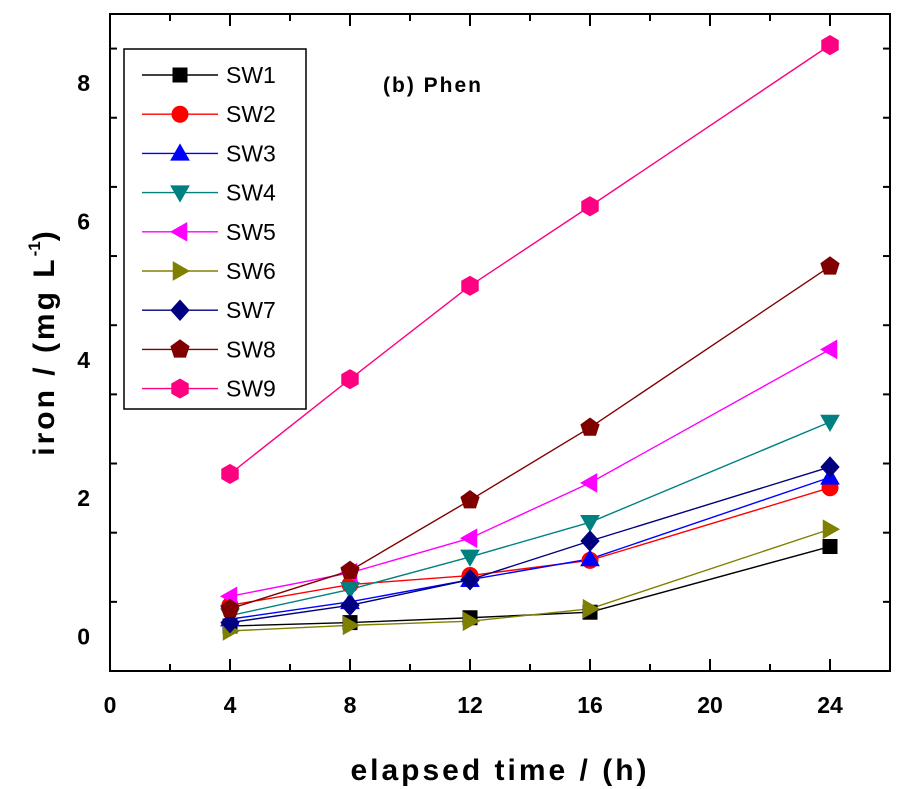 The width and height of the screenshot is (903, 789). Describe the element at coordinates (470, 705) in the screenshot. I see `x-tick-label: 12` at that location.